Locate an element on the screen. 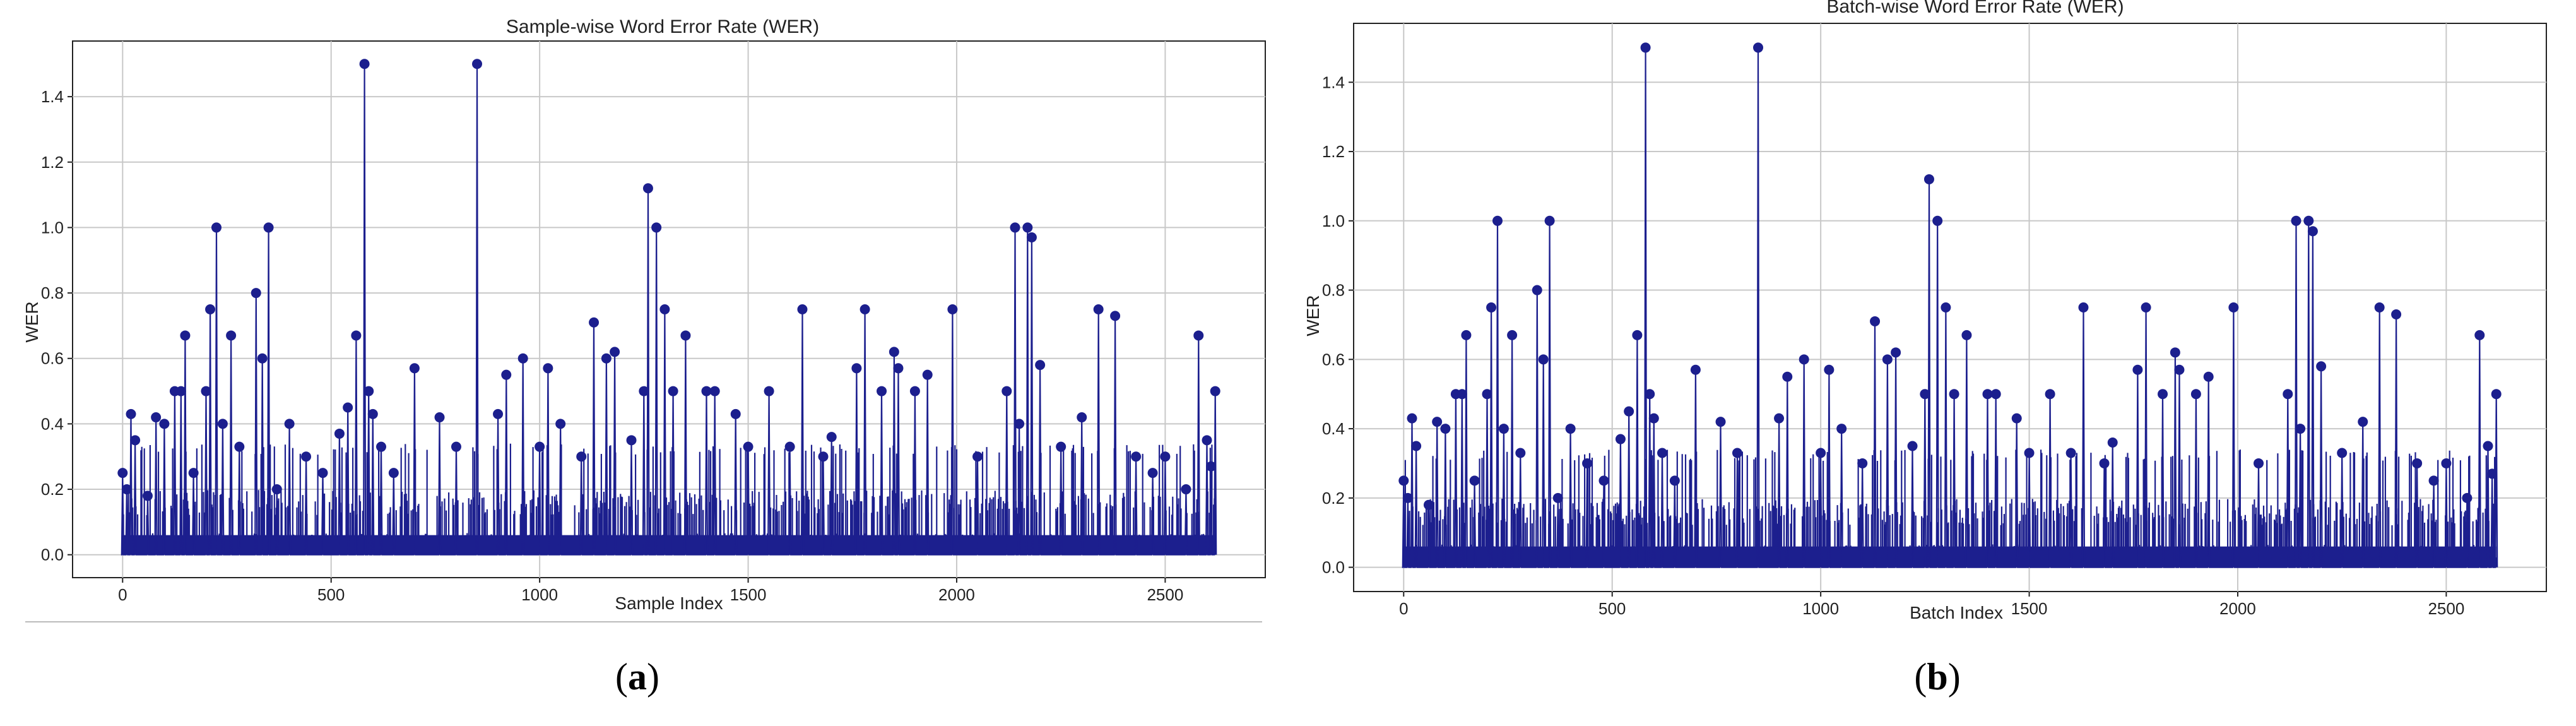 The width and height of the screenshot is (2576, 726). y-tick-label: 1.4 is located at coordinates (1334, 82).